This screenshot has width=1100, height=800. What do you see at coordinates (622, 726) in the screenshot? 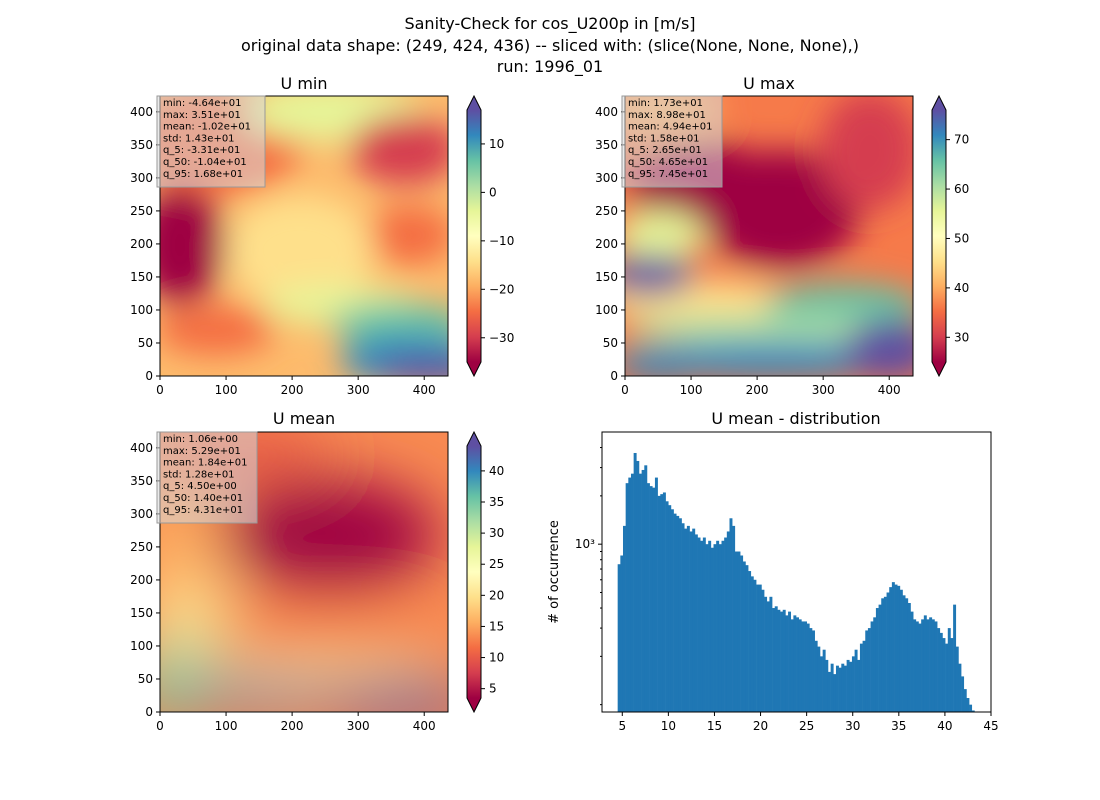
I see `hist-x-tick-label: 5` at bounding box center [622, 726].